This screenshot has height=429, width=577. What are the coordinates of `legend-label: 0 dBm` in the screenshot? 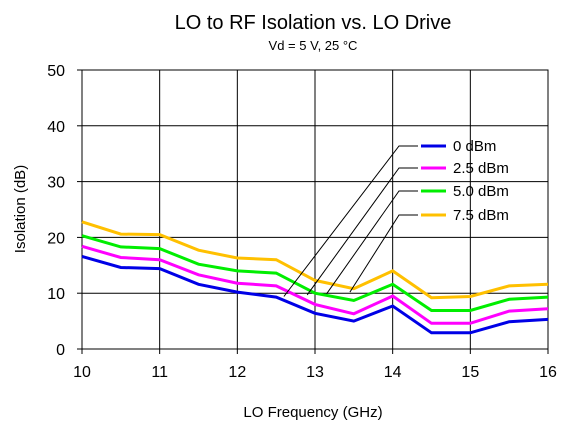 It's located at (474, 146).